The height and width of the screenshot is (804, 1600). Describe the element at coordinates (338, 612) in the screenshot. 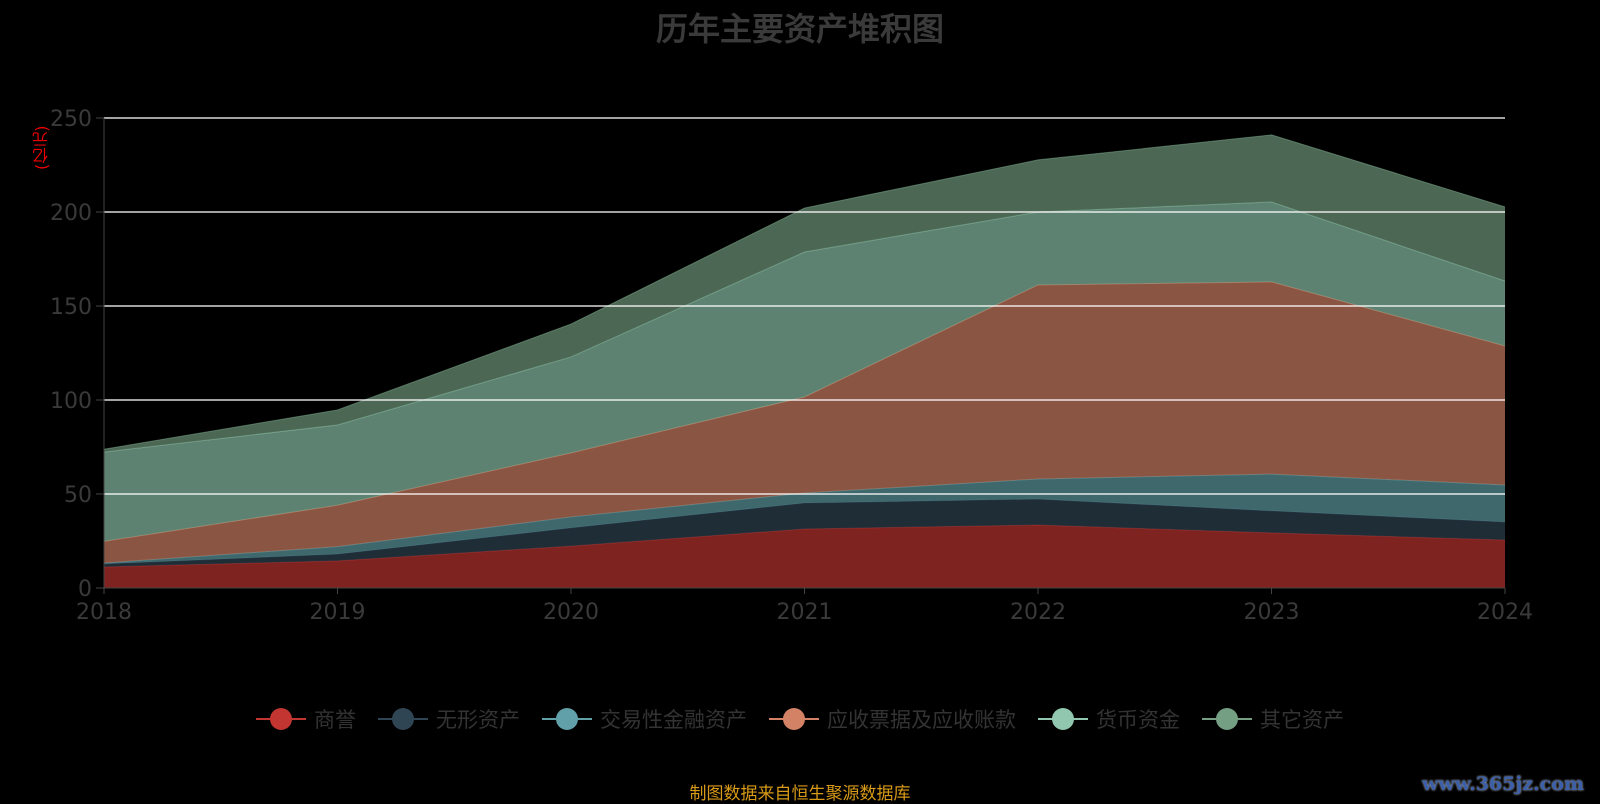

I see `x-tick-label: 2019` at that location.